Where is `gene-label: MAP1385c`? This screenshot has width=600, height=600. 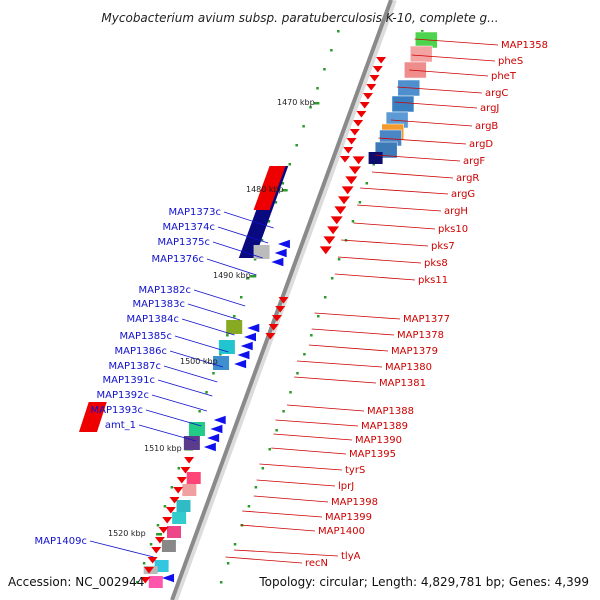
gene-label: MAP1385c is located at coordinates (146, 336).